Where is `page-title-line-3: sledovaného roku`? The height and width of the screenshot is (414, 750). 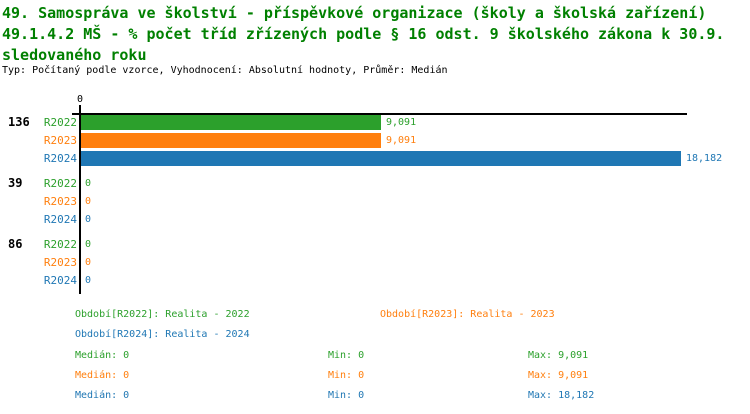
page-title-line-3: sledovaného roku is located at coordinates (74, 55).